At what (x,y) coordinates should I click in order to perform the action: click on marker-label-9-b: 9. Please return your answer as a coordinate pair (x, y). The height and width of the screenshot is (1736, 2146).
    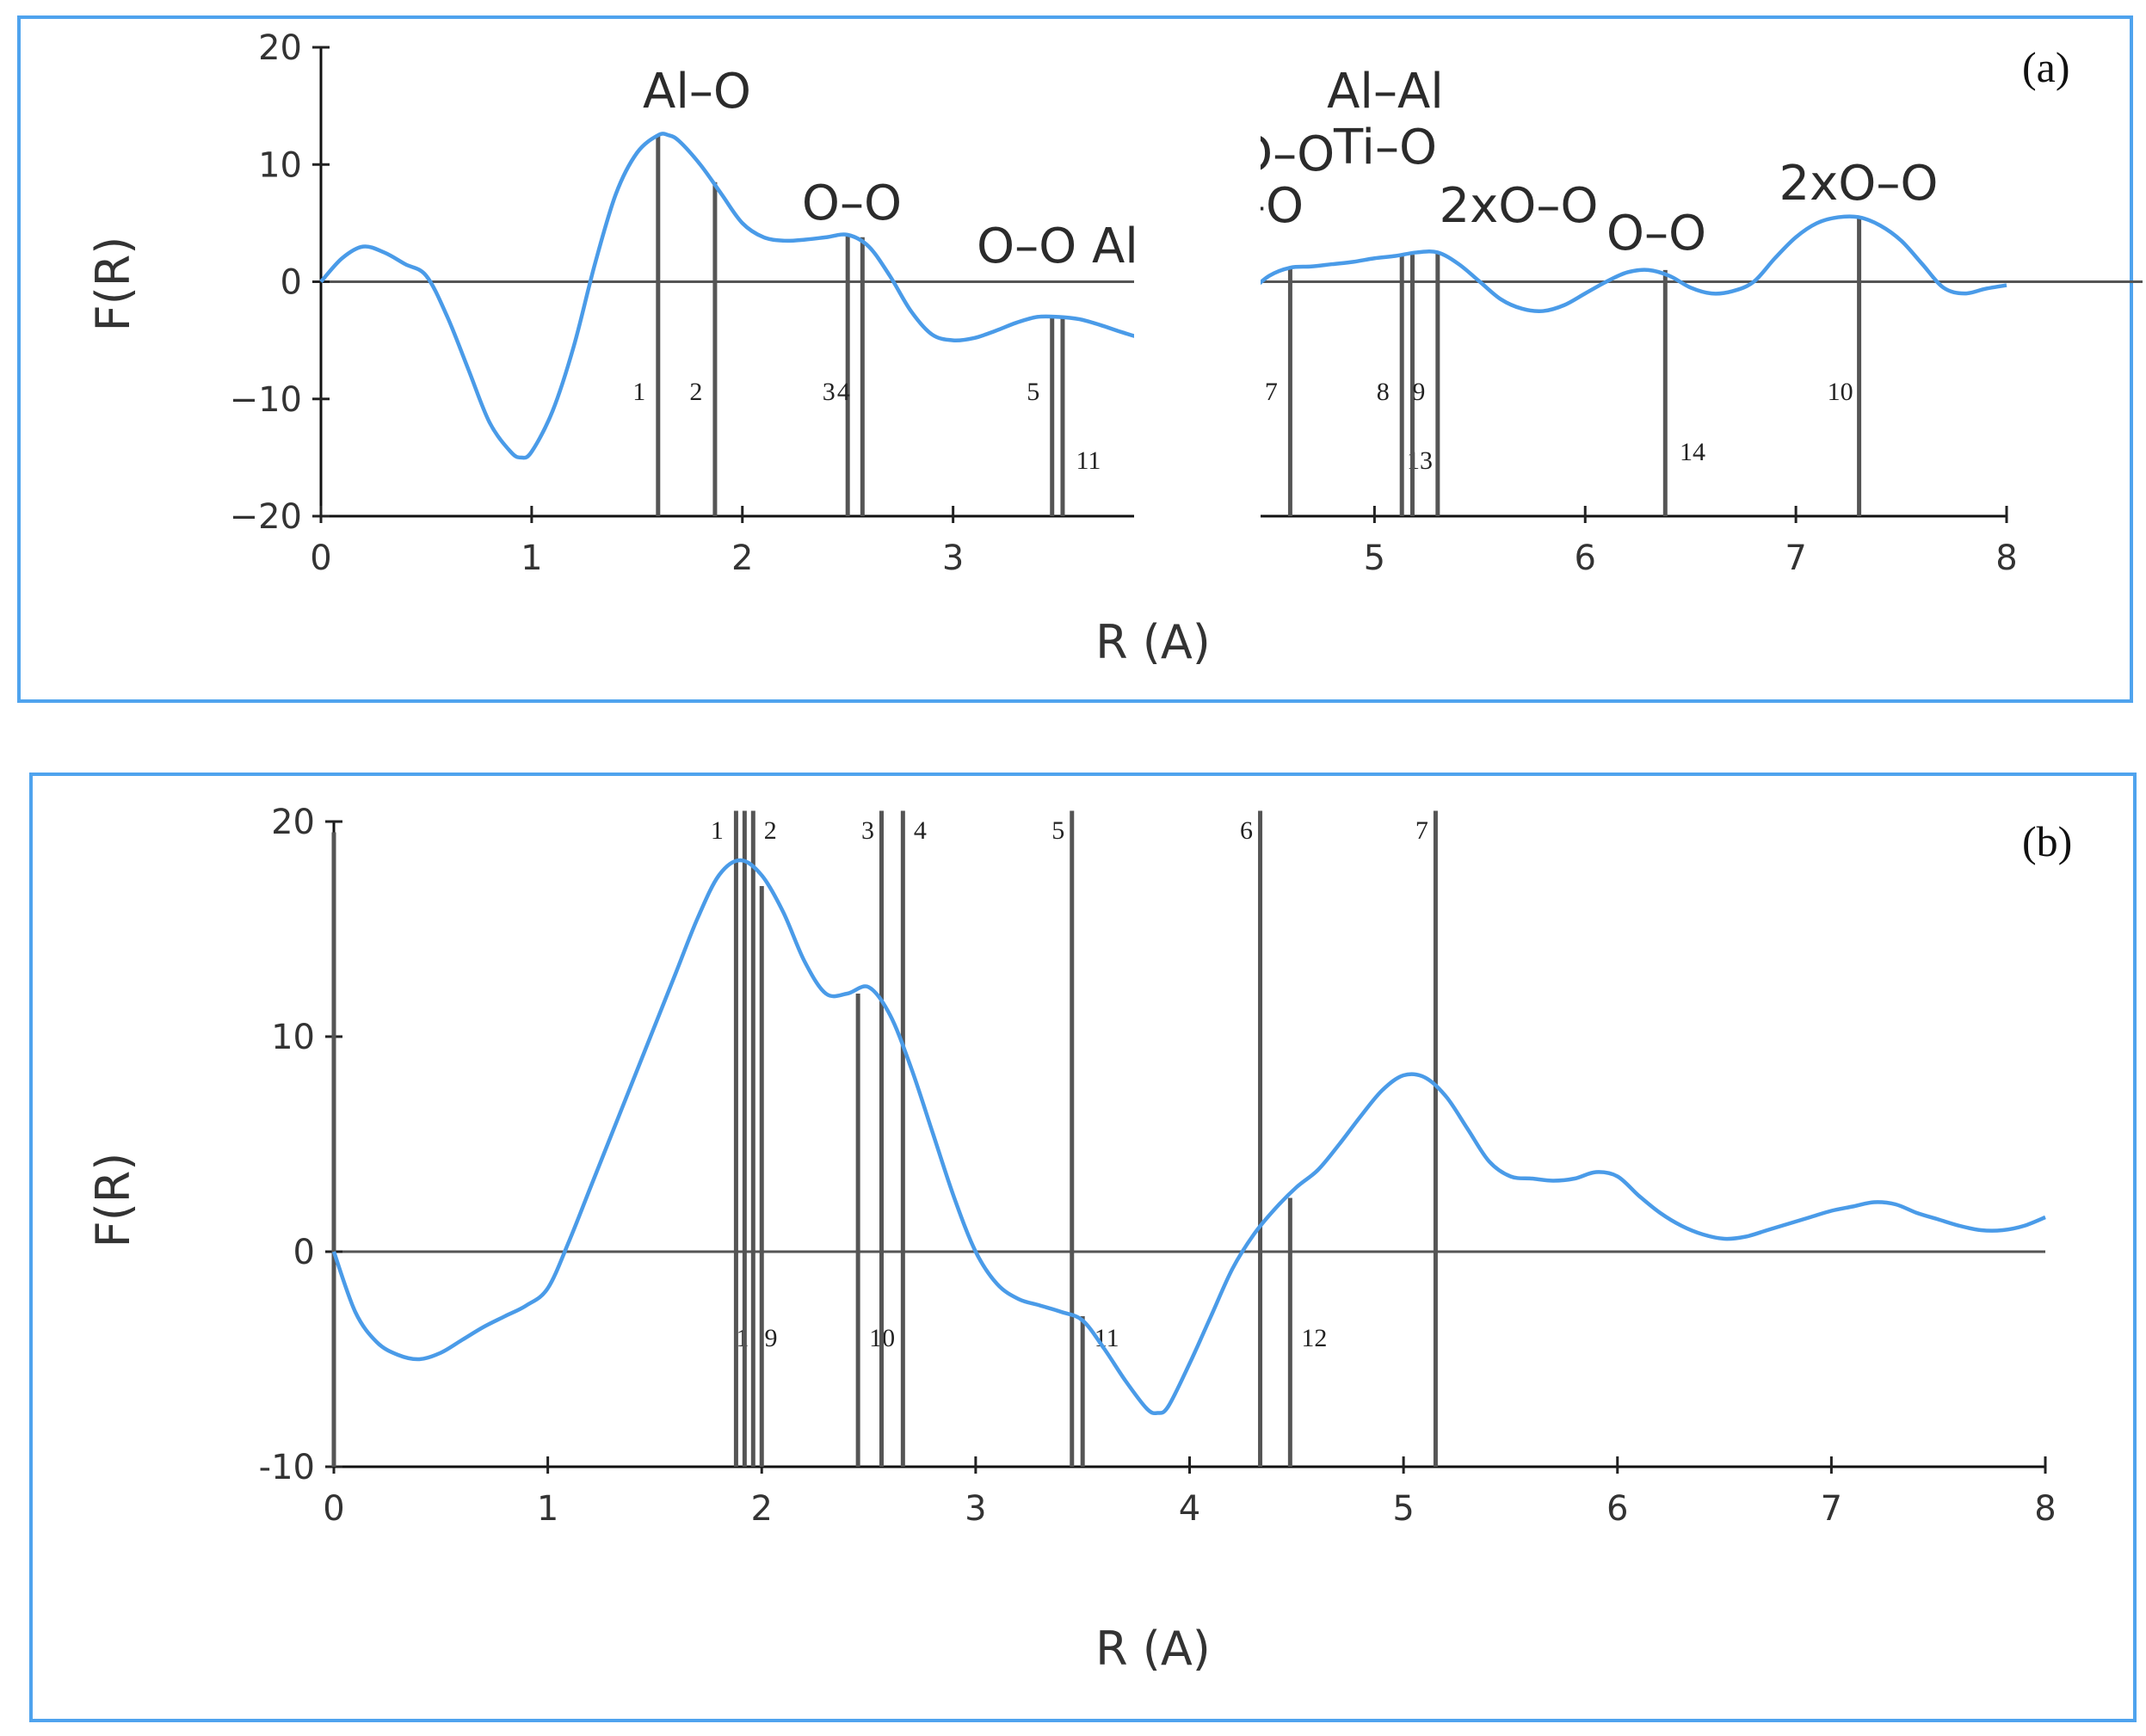
    Looking at the image, I should click on (771, 1338).